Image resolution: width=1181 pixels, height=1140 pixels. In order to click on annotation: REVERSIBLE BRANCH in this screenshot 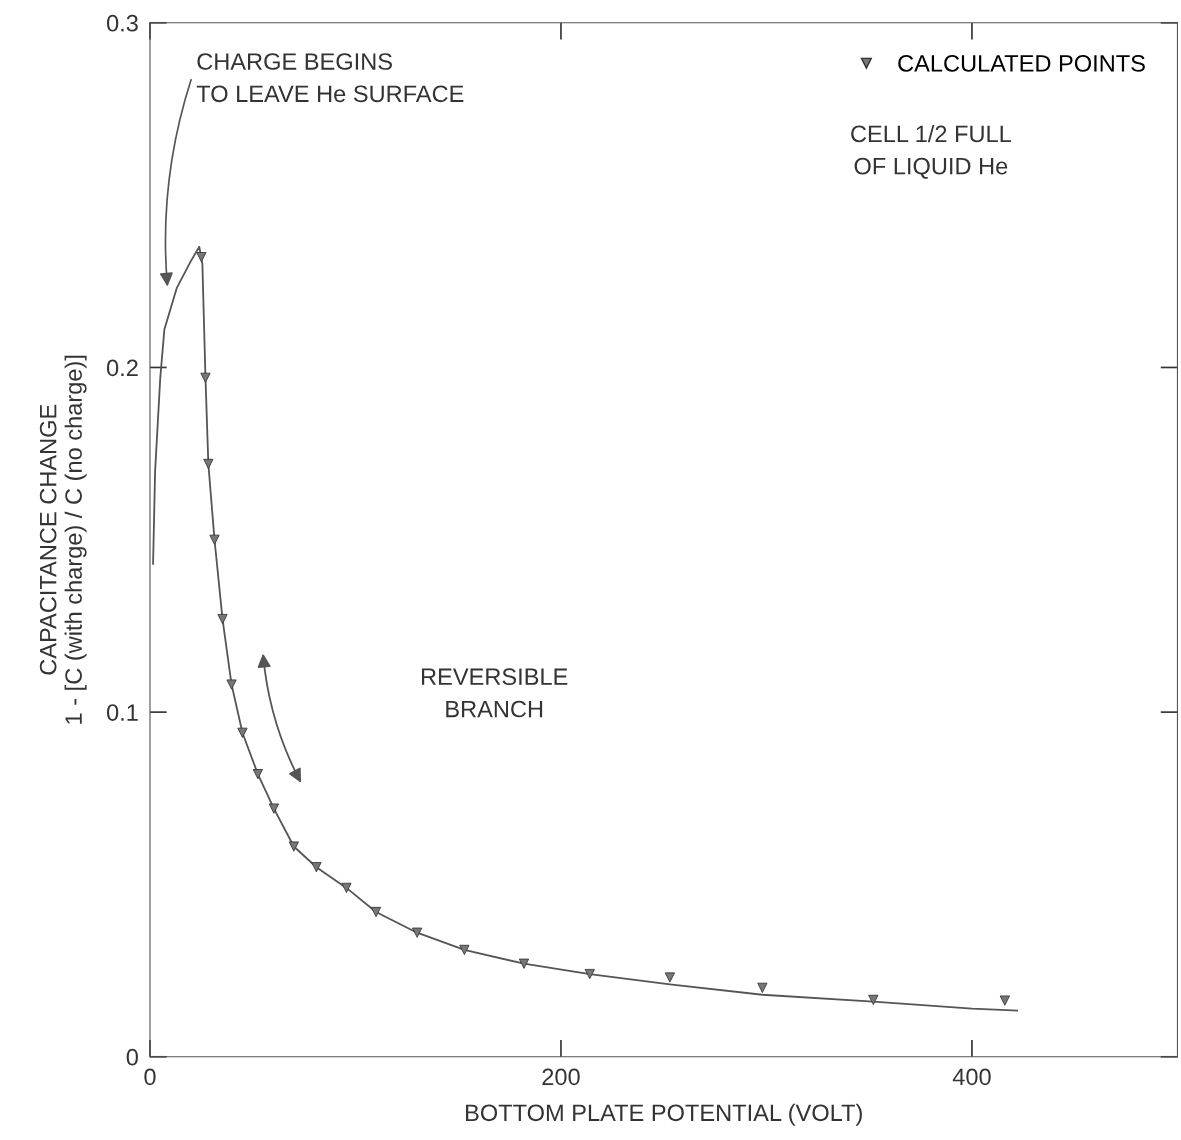, I will do `click(494, 693)`.